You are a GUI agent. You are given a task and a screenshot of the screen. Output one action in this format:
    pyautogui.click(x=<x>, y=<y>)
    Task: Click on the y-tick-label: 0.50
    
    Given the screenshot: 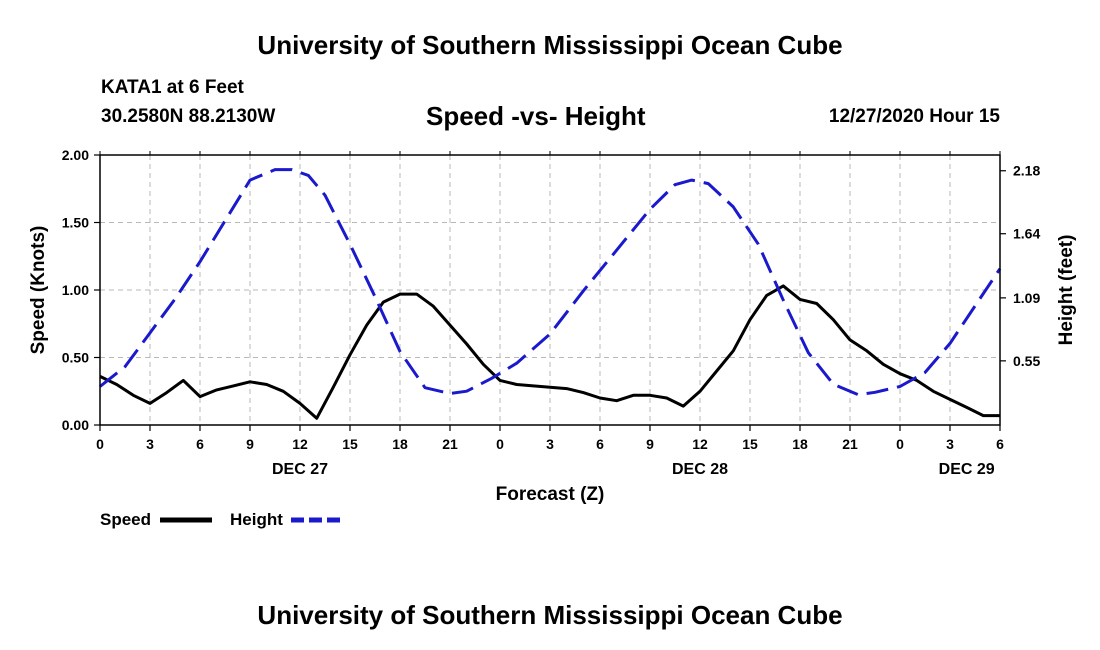 What is the action you would take?
    pyautogui.click(x=75, y=358)
    